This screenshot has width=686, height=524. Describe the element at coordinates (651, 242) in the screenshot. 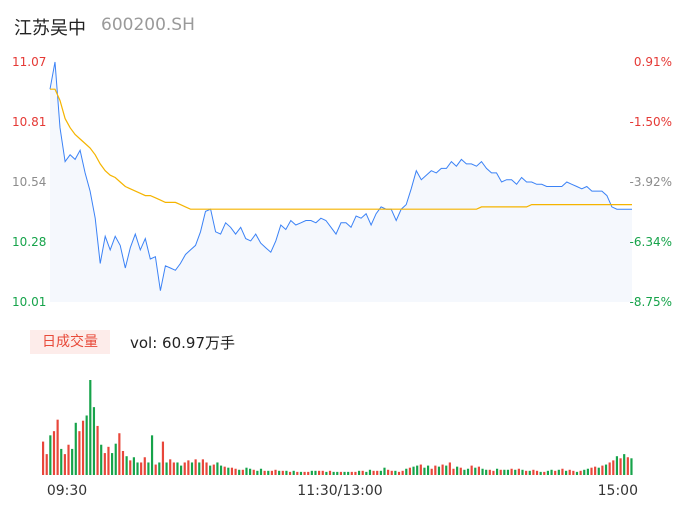

I see `pct-tick-label: -6.34%` at that location.